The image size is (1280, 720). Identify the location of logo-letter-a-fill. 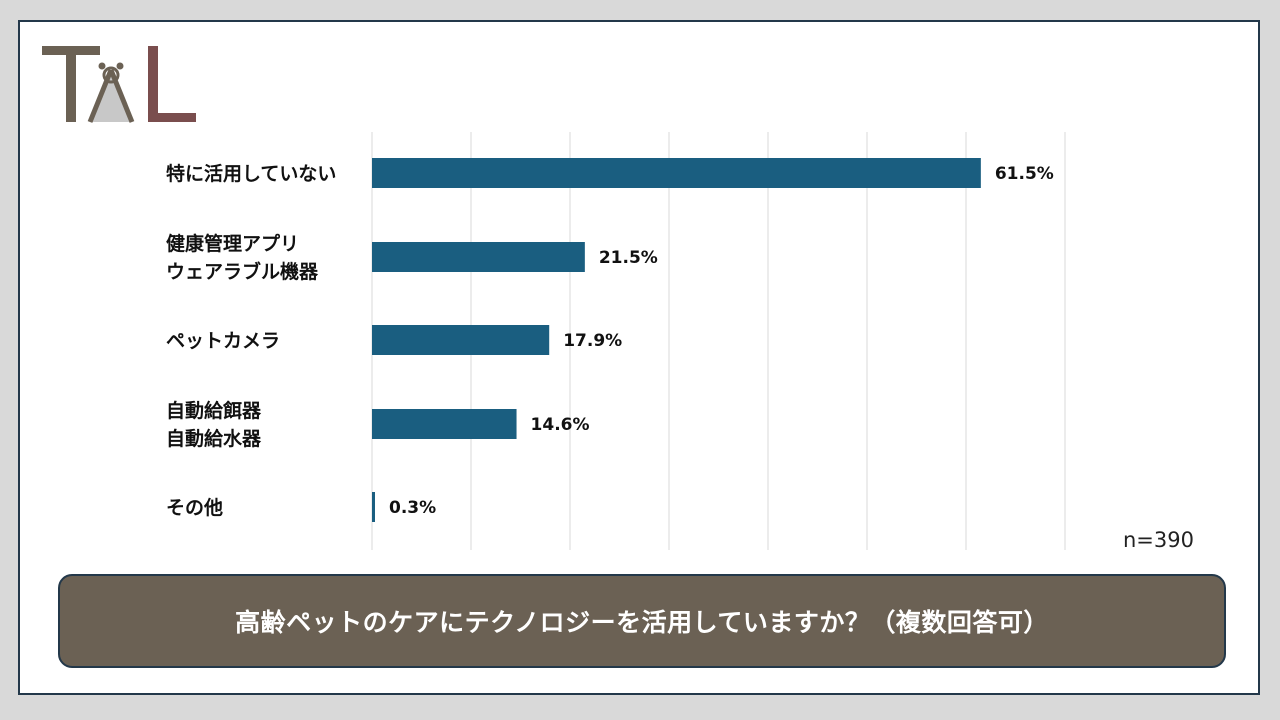
(111, 96).